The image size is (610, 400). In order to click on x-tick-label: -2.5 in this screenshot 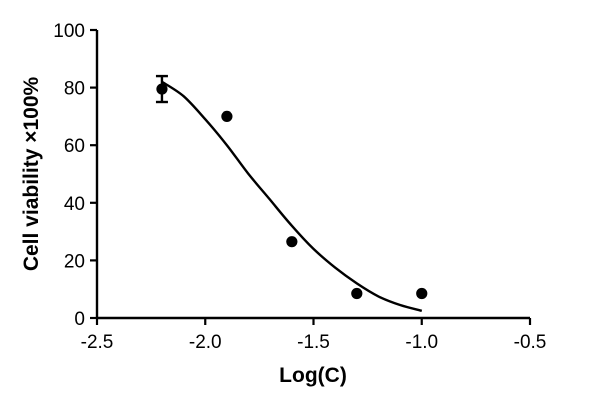, I will do `click(97, 342)`.